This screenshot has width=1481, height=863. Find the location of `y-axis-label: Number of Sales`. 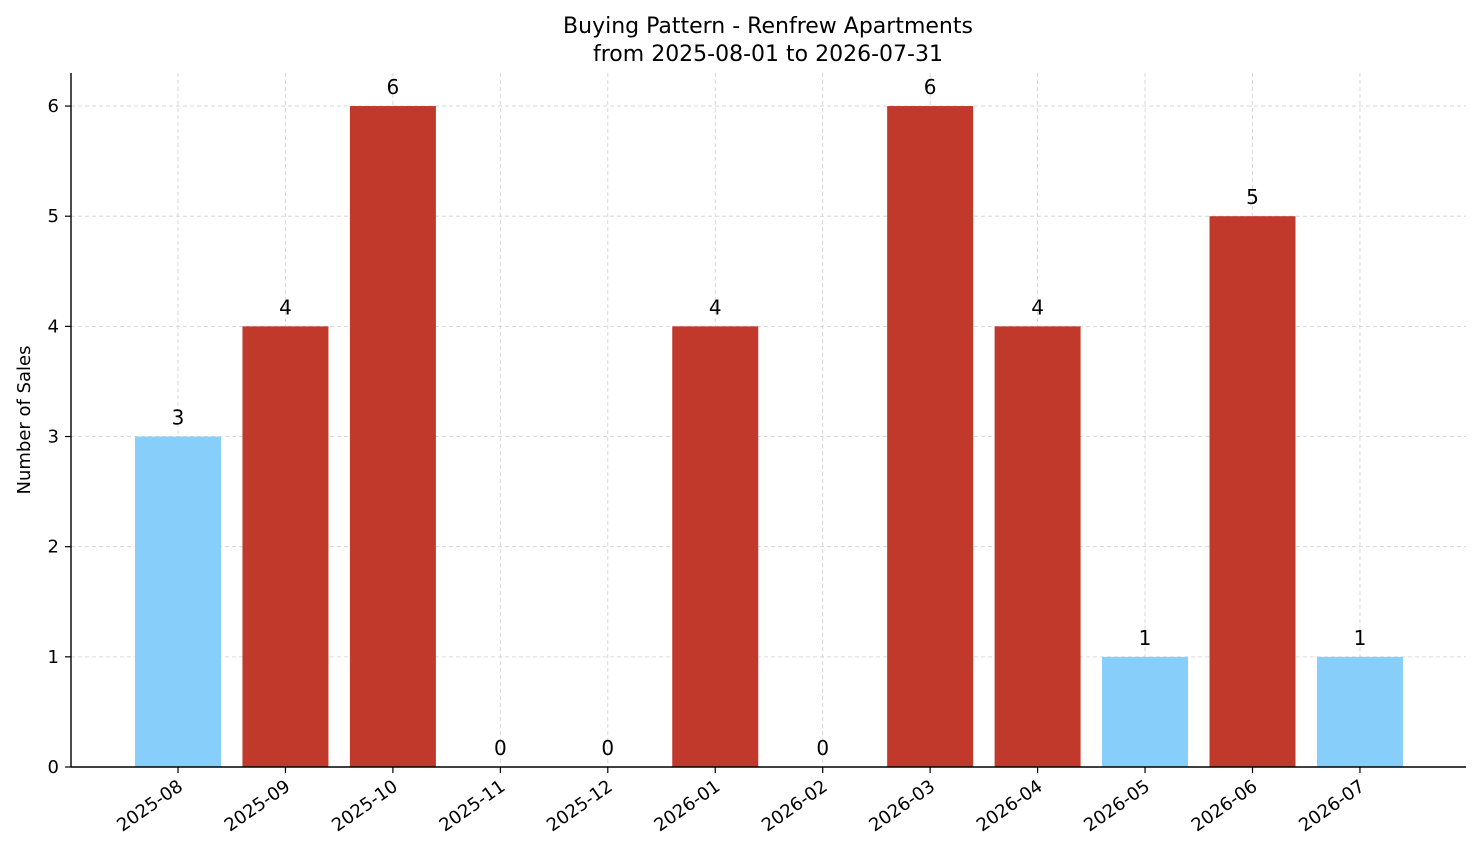

y-axis-label: Number of Sales is located at coordinates (24, 419).